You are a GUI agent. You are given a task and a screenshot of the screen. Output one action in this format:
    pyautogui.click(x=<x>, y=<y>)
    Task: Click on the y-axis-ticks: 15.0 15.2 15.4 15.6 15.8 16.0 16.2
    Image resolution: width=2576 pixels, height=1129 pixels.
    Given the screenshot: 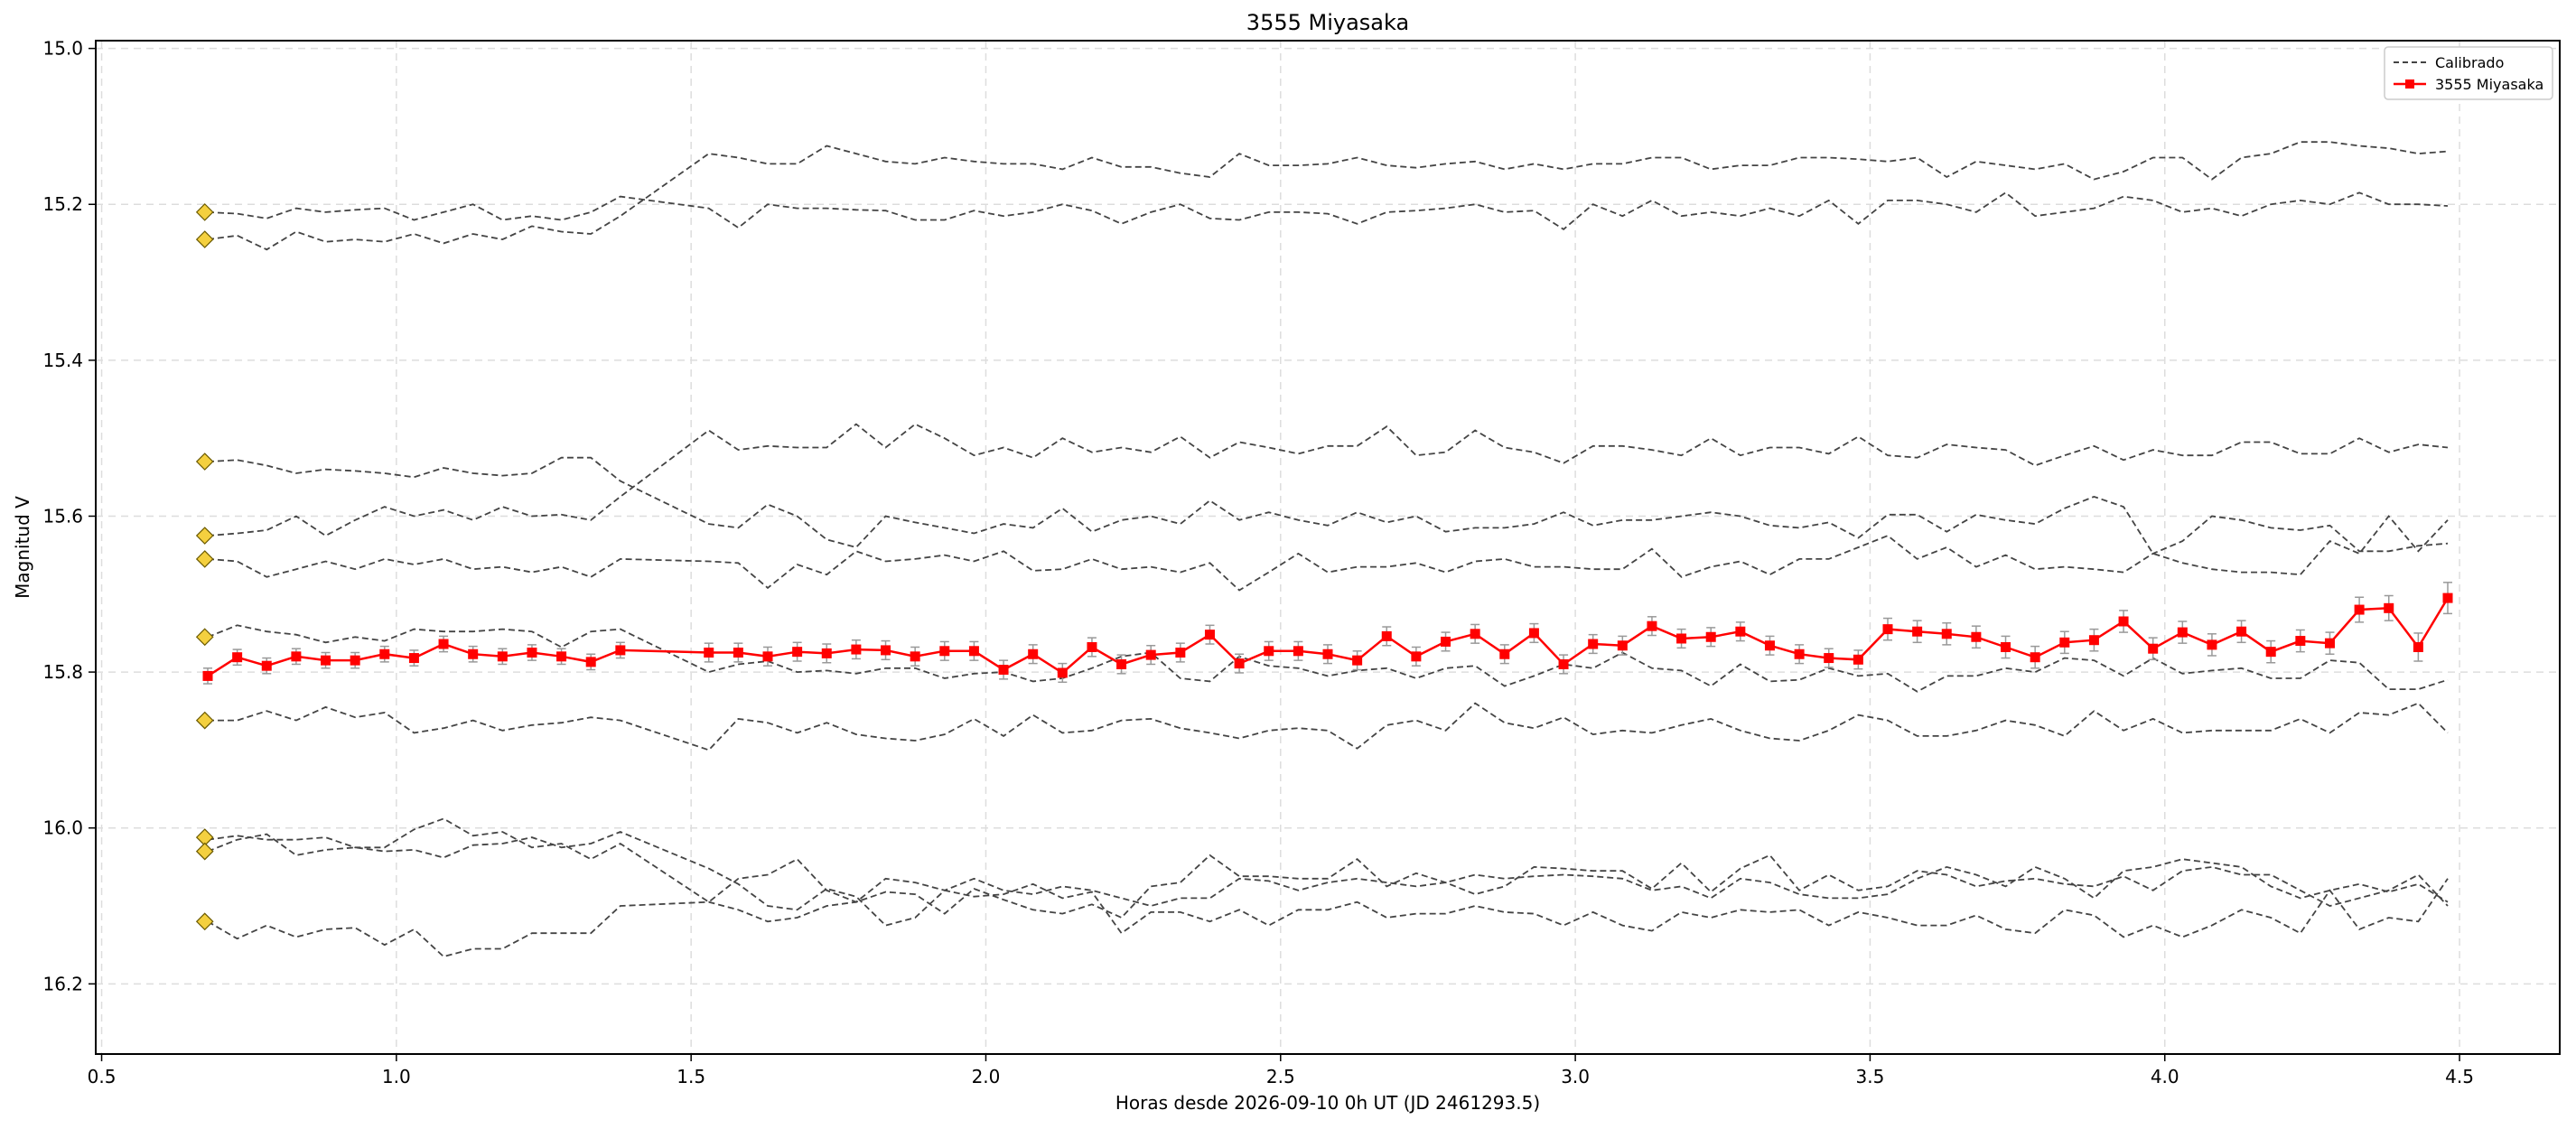 What is the action you would take?
    pyautogui.click(x=69, y=516)
    